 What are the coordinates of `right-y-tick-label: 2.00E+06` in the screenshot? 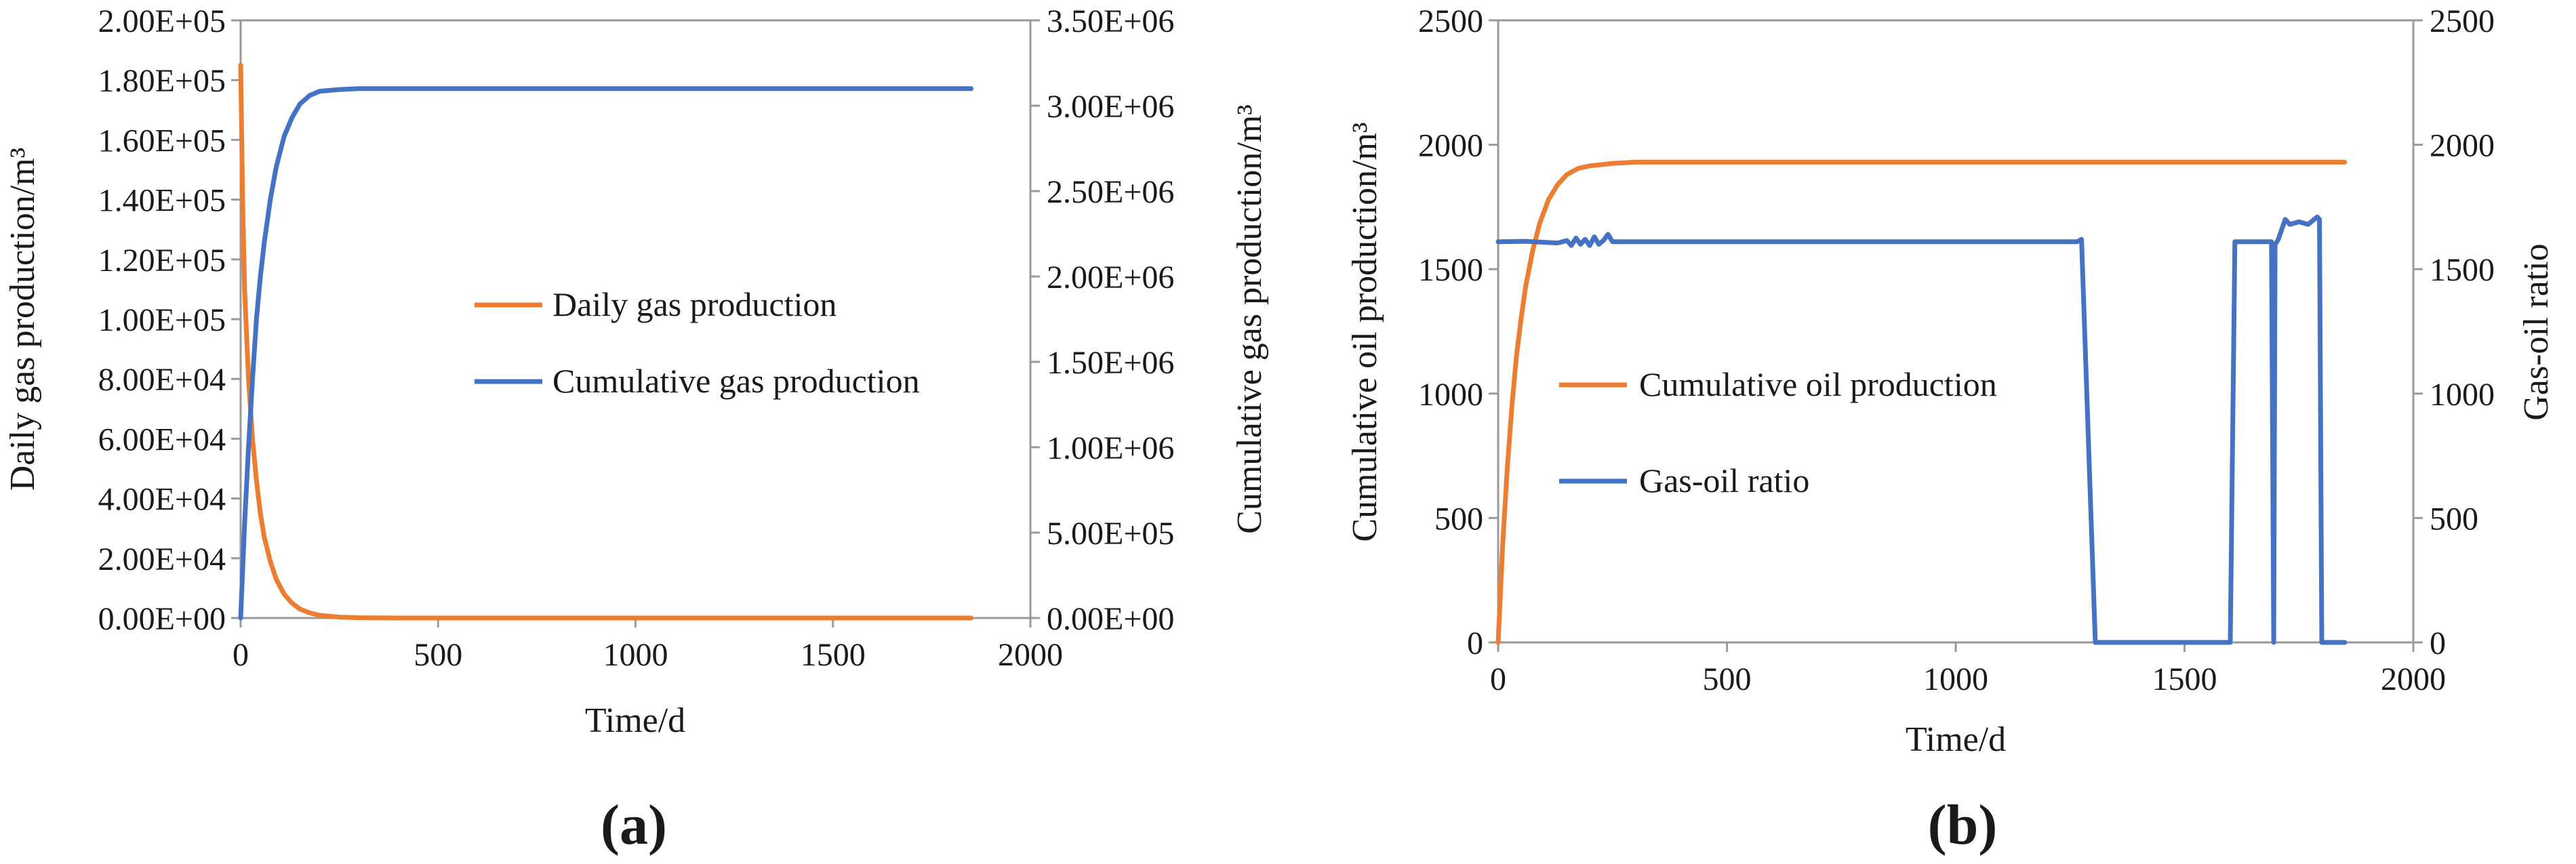 It's located at (1110, 277).